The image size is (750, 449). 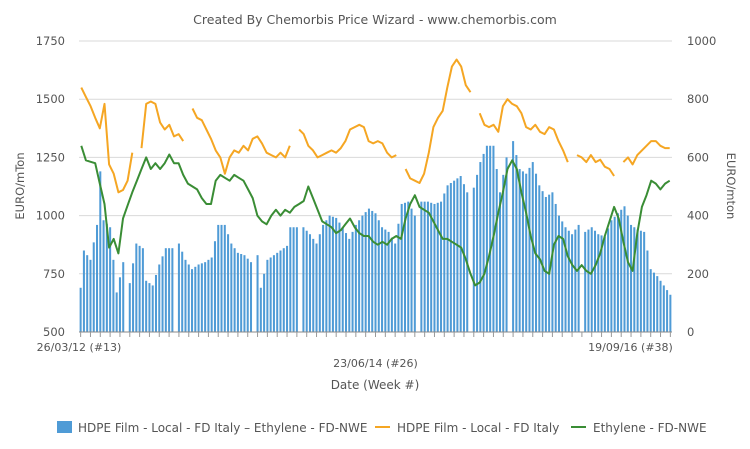 What do you see at coordinates (54, 332) in the screenshot?
I see `y-left-tick-label: 500` at bounding box center [54, 332].